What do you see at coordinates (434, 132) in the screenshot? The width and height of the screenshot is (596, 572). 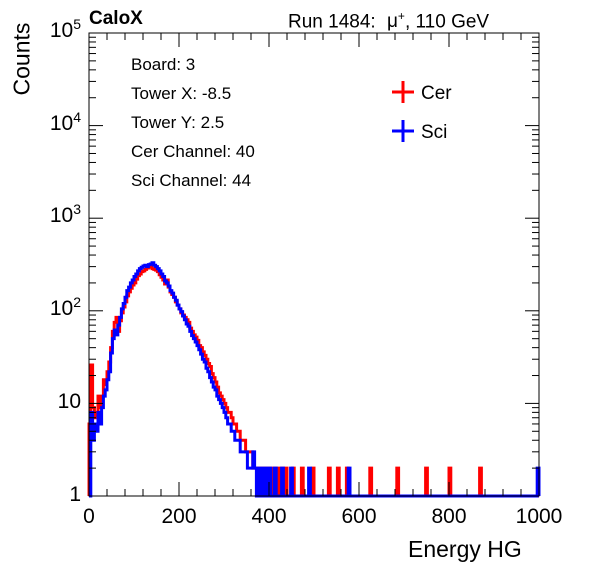 I see `legend-label-sci: Sci` at bounding box center [434, 132].